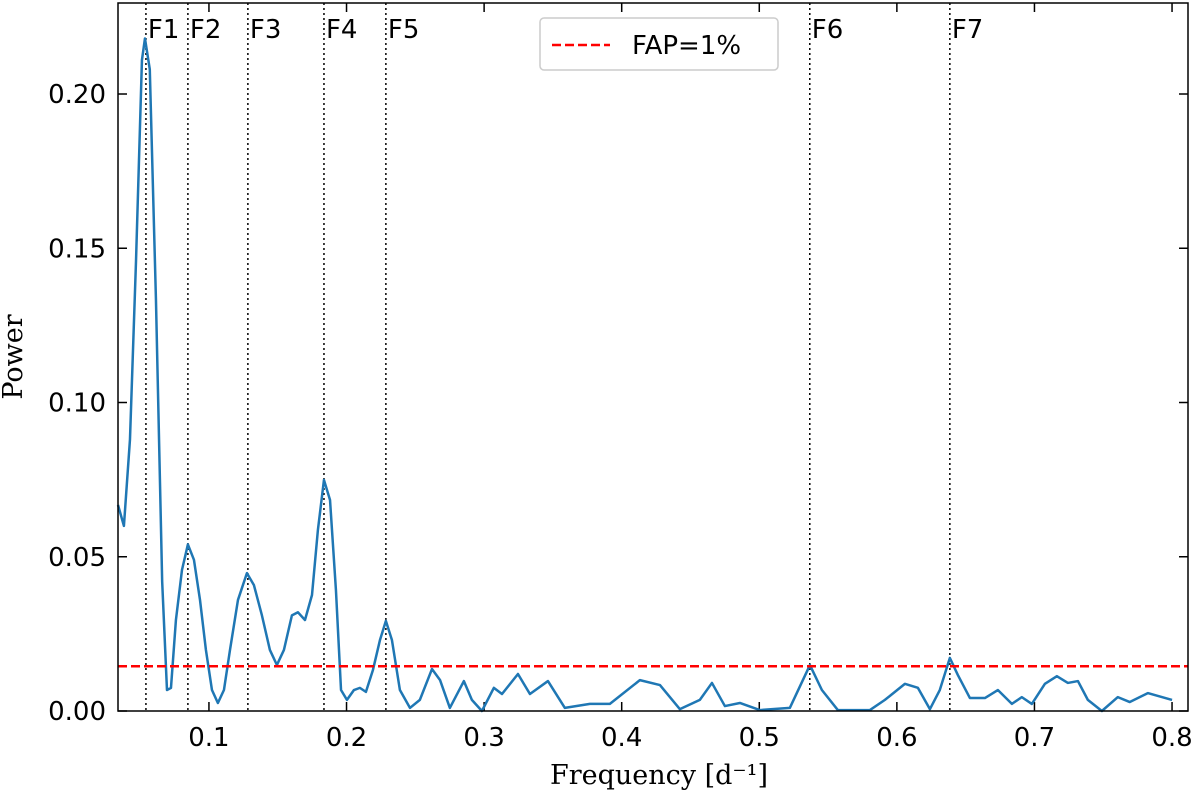 Image resolution: width=1200 pixels, height=795 pixels. What do you see at coordinates (968, 30) in the screenshot?
I see `marker-label: F7` at bounding box center [968, 30].